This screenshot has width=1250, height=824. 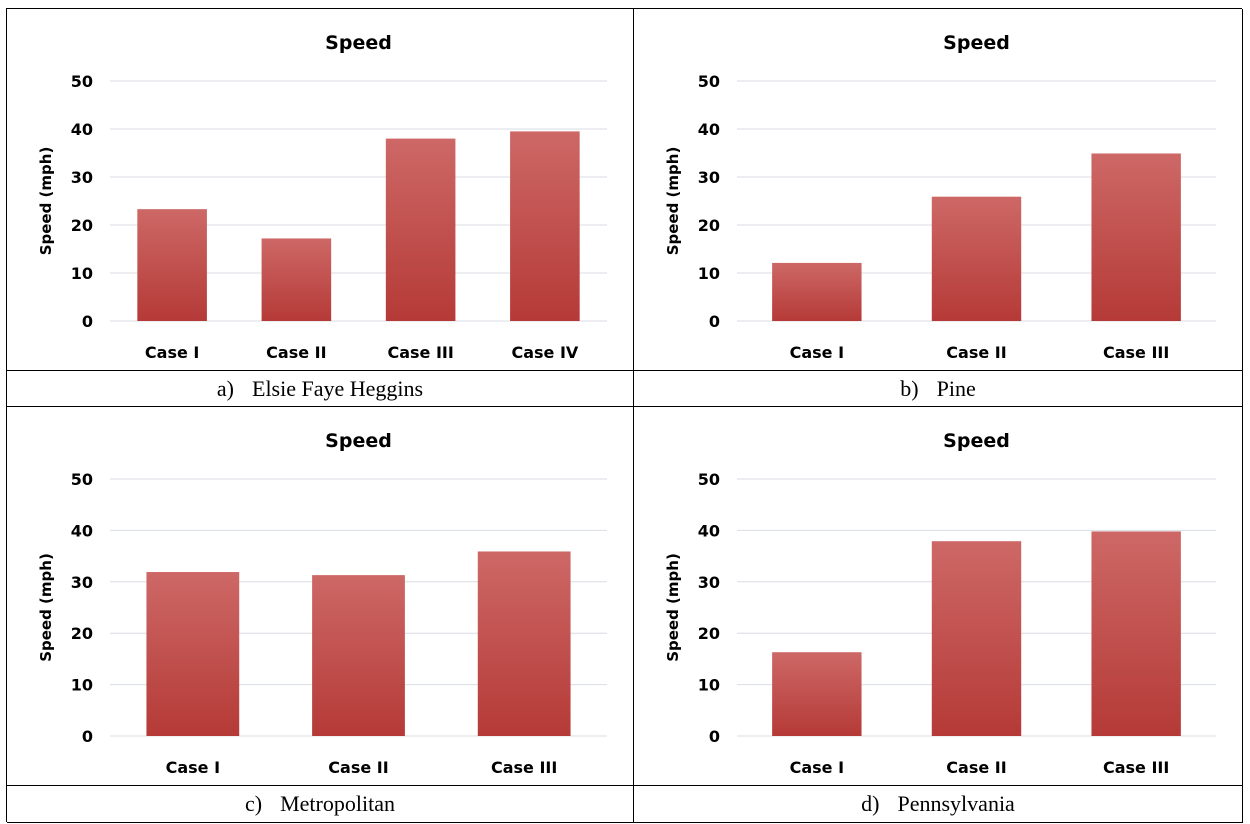 I want to click on caption-c: c) Metropolitan, so click(x=320, y=804).